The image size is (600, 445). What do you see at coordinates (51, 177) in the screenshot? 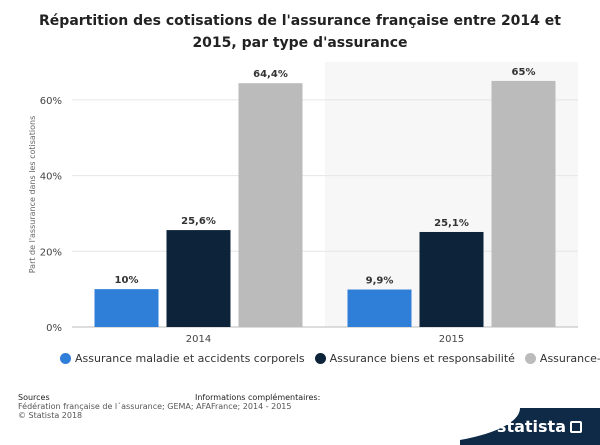
I see `y-tick-label: 40%` at bounding box center [51, 177].